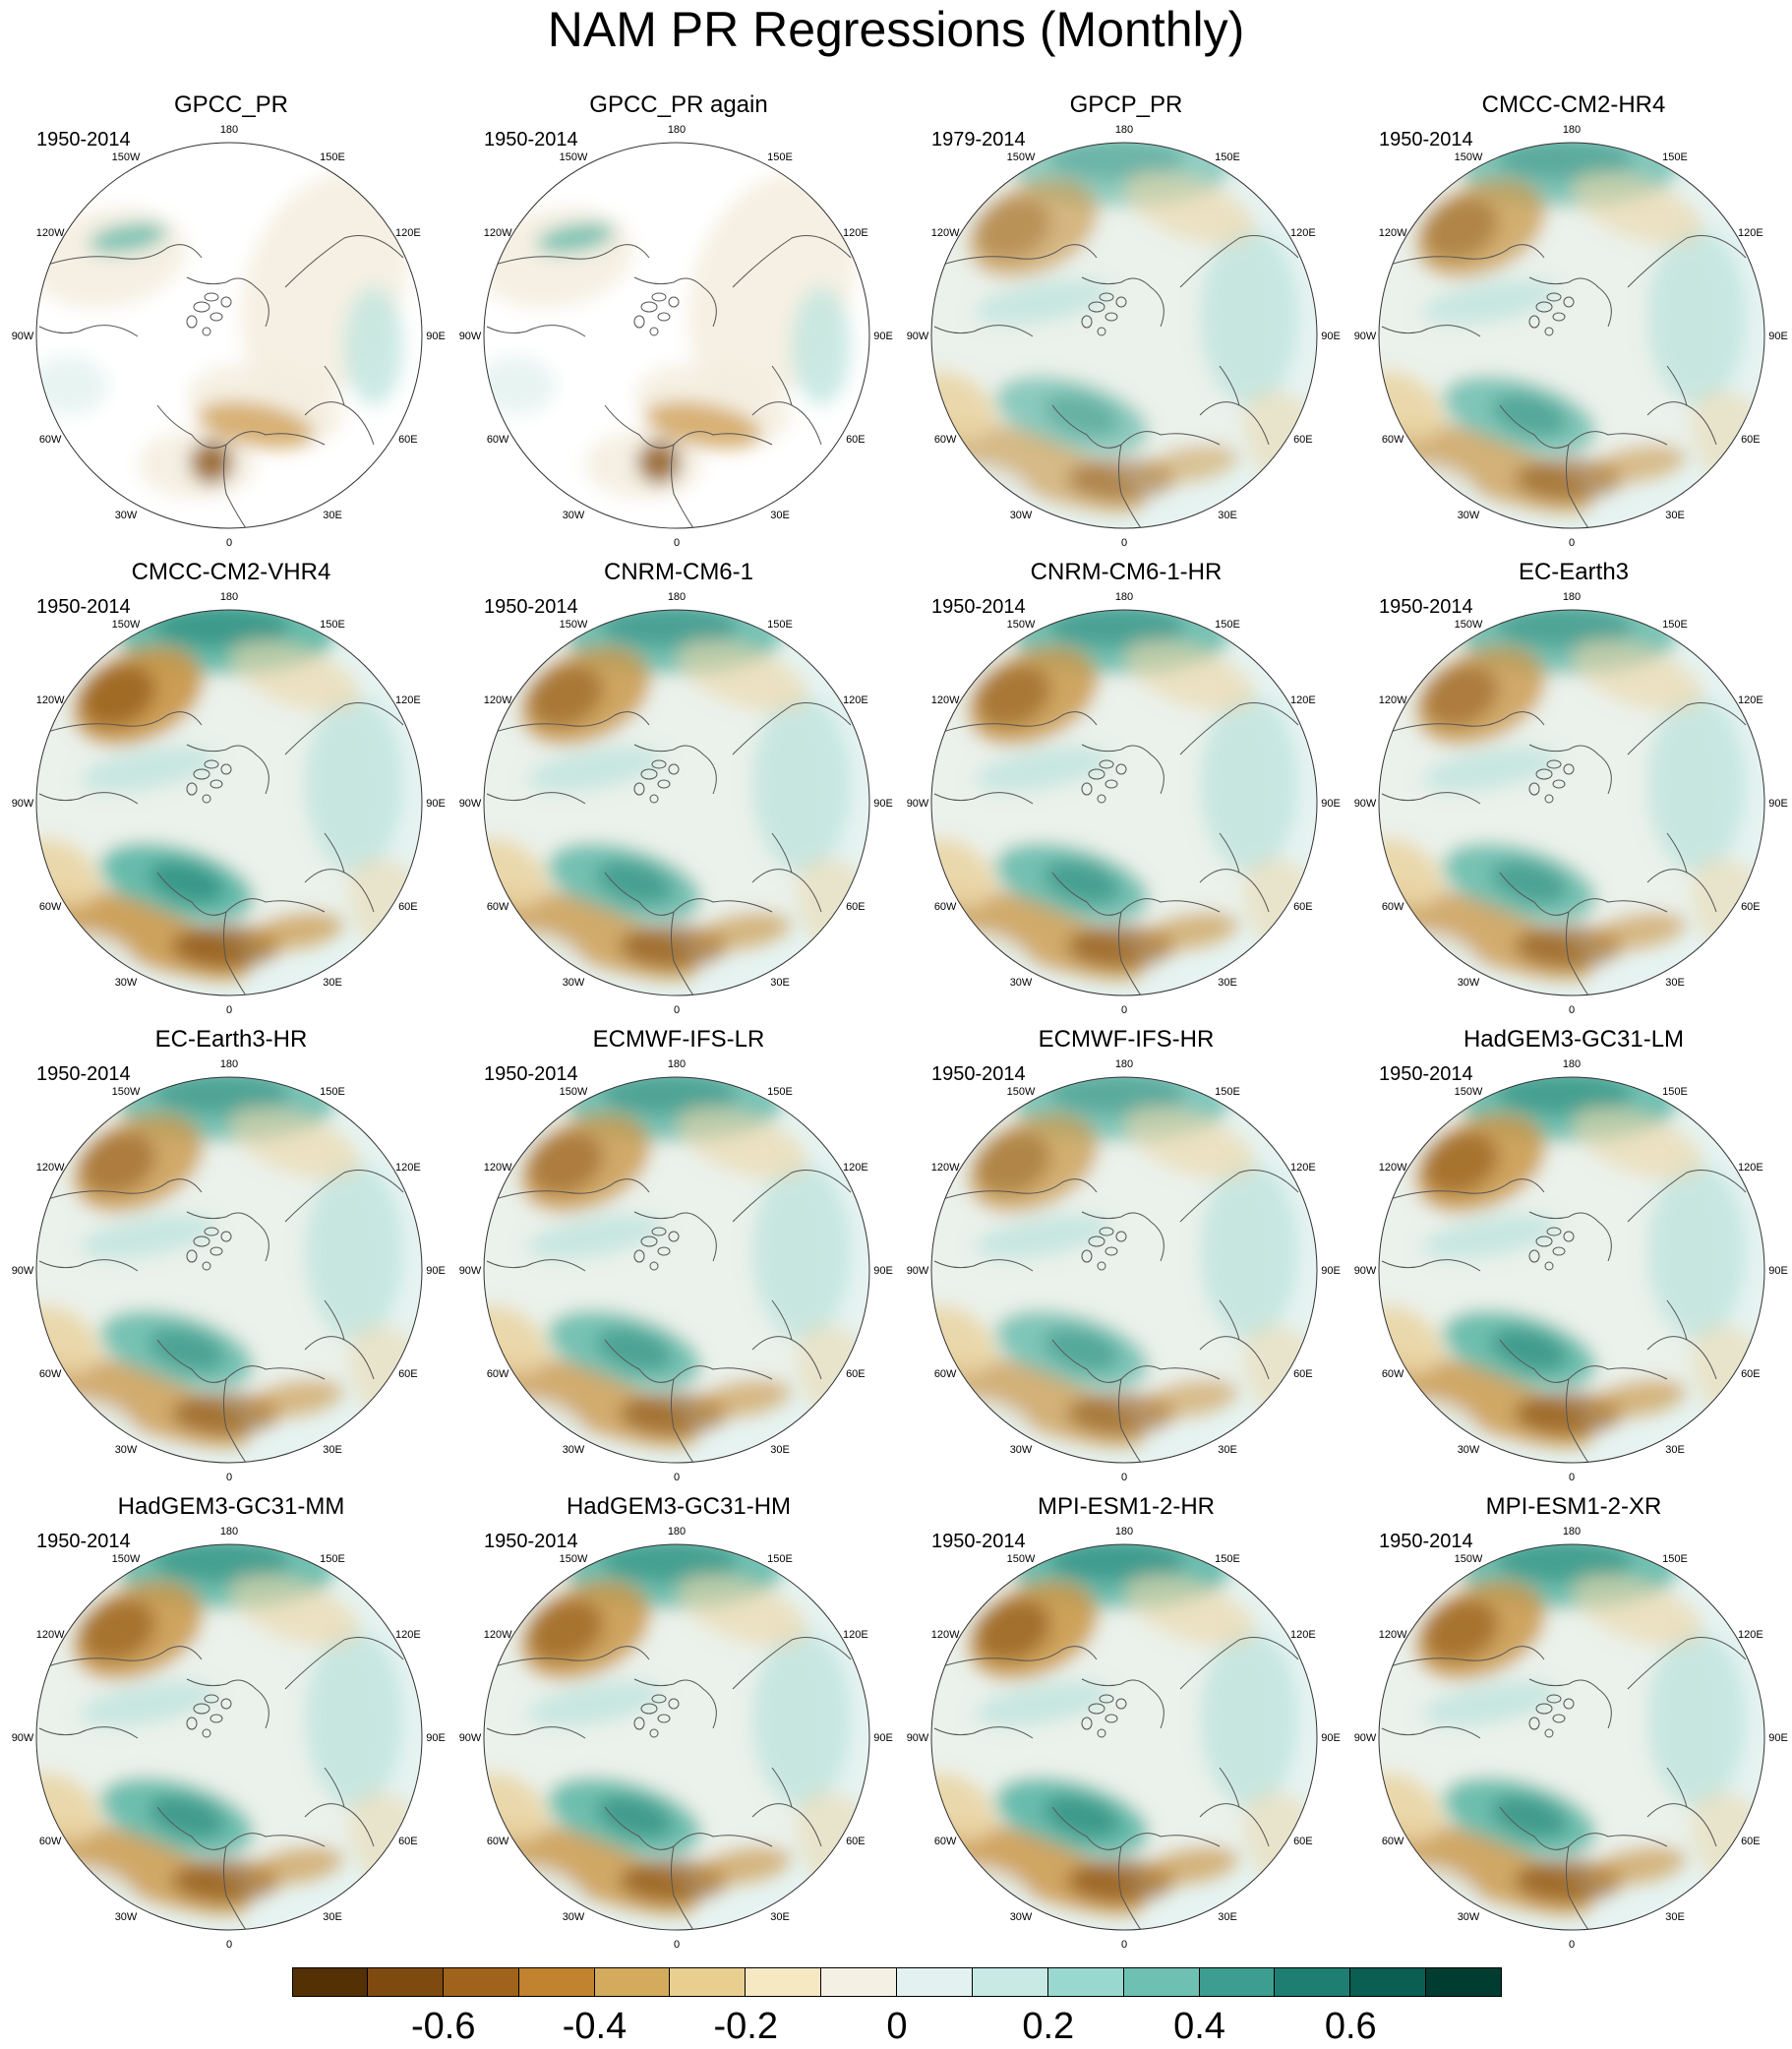 The image size is (1792, 2049). What do you see at coordinates (897, 2027) in the screenshot?
I see `colorbar-labels: -0.6 -0.4 -0.2 0 0.2 0.4 0.6` at bounding box center [897, 2027].